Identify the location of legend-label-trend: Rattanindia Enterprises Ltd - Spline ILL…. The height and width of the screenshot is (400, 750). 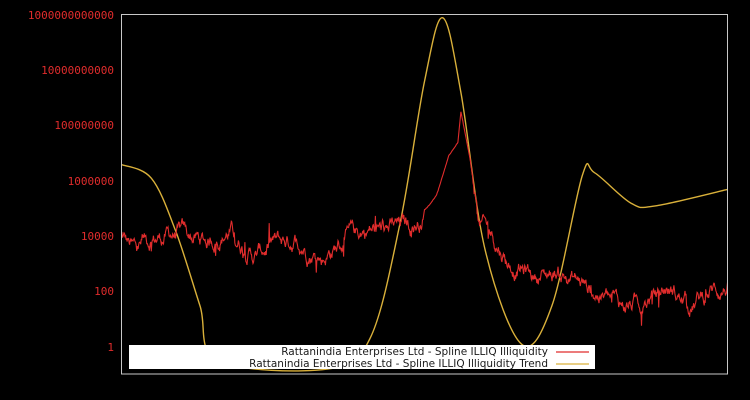
(398, 364).